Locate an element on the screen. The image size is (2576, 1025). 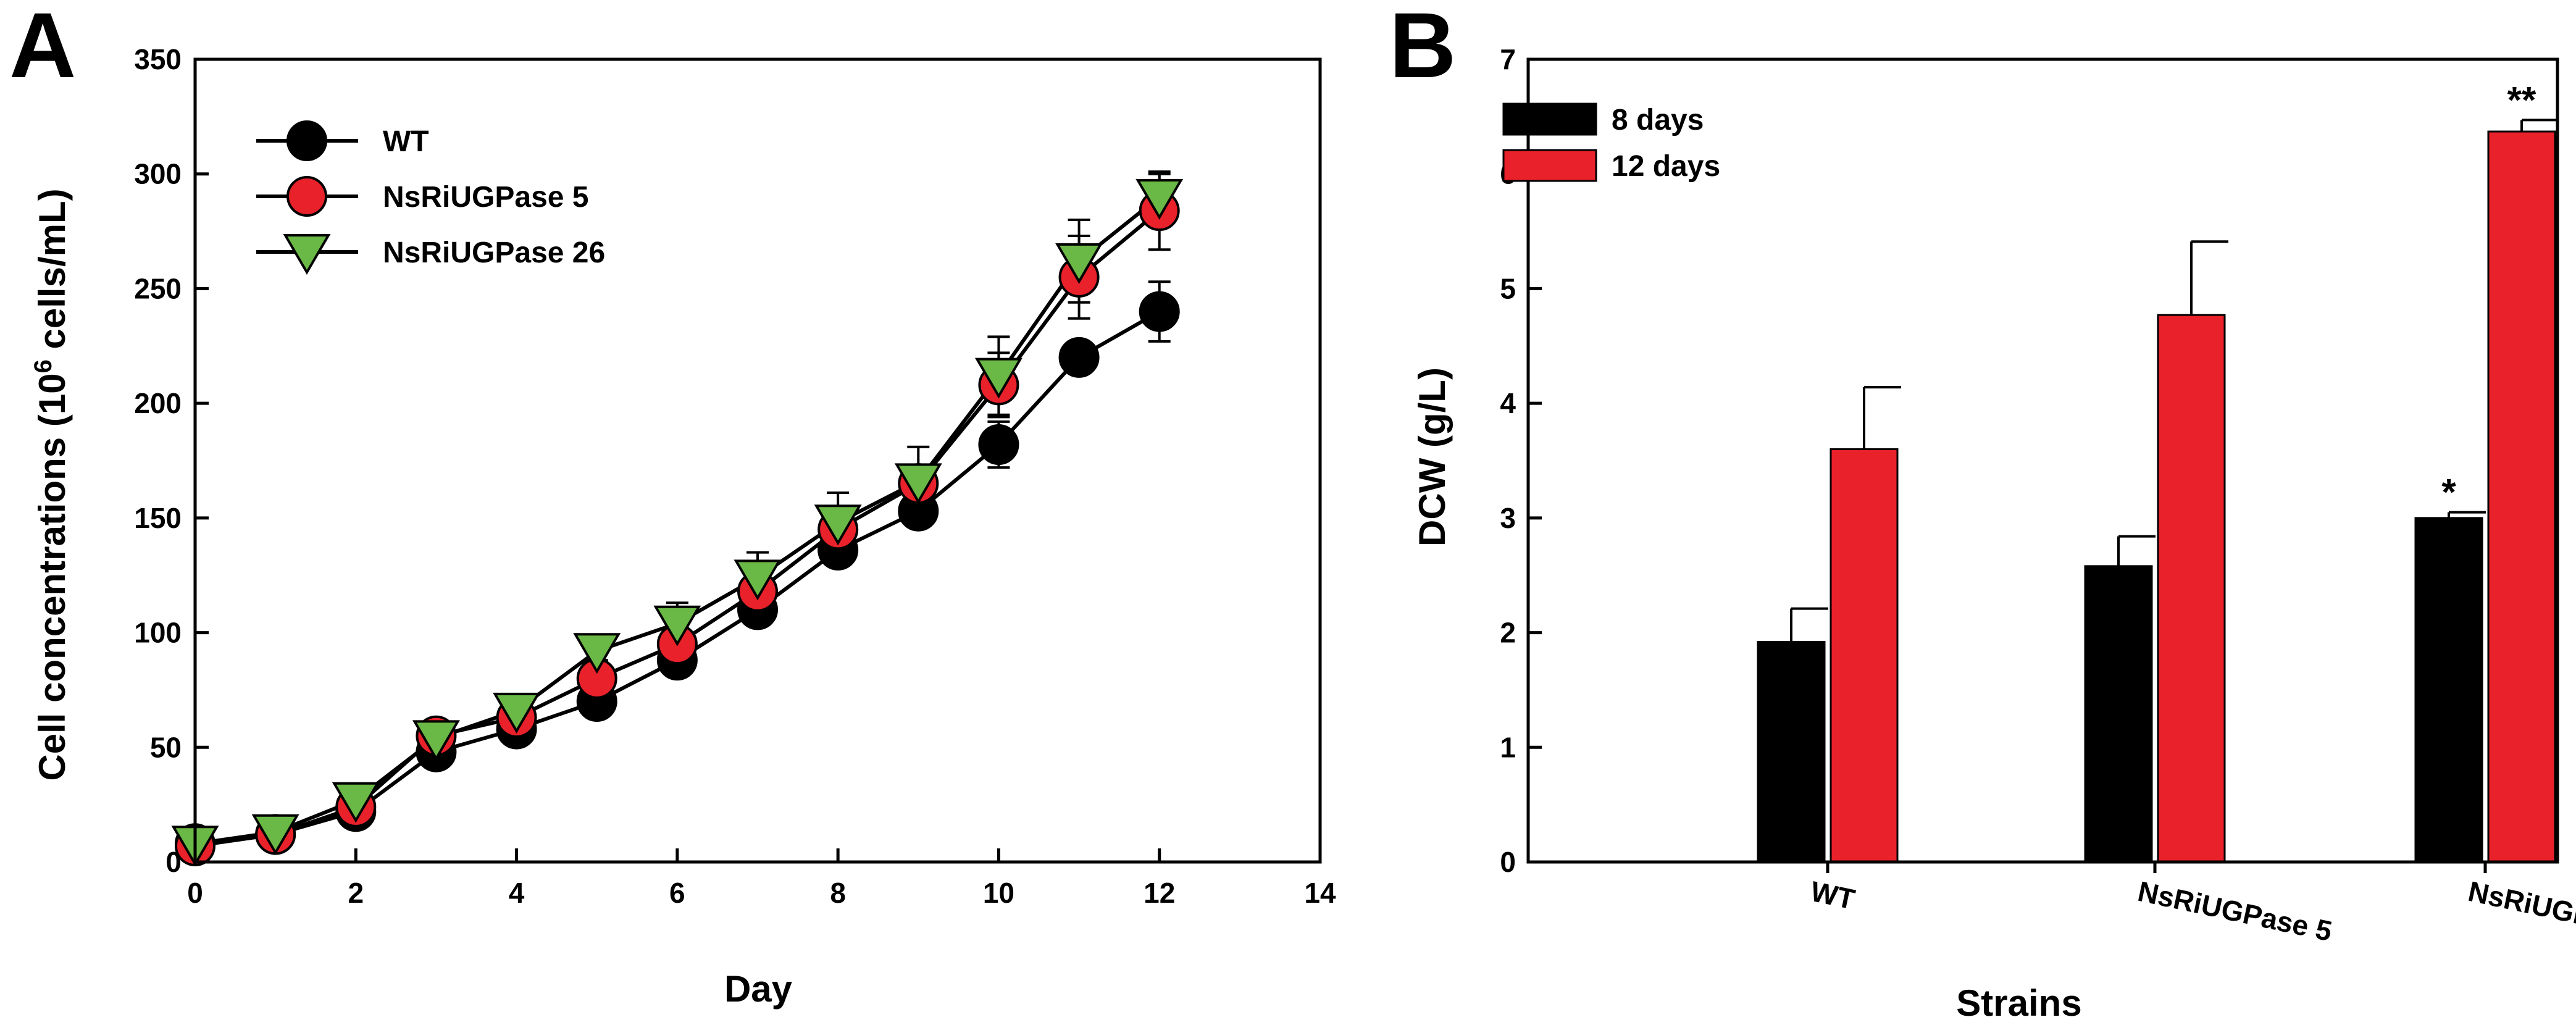
panel-a-y-tick-label-0: 0 is located at coordinates (173, 862).